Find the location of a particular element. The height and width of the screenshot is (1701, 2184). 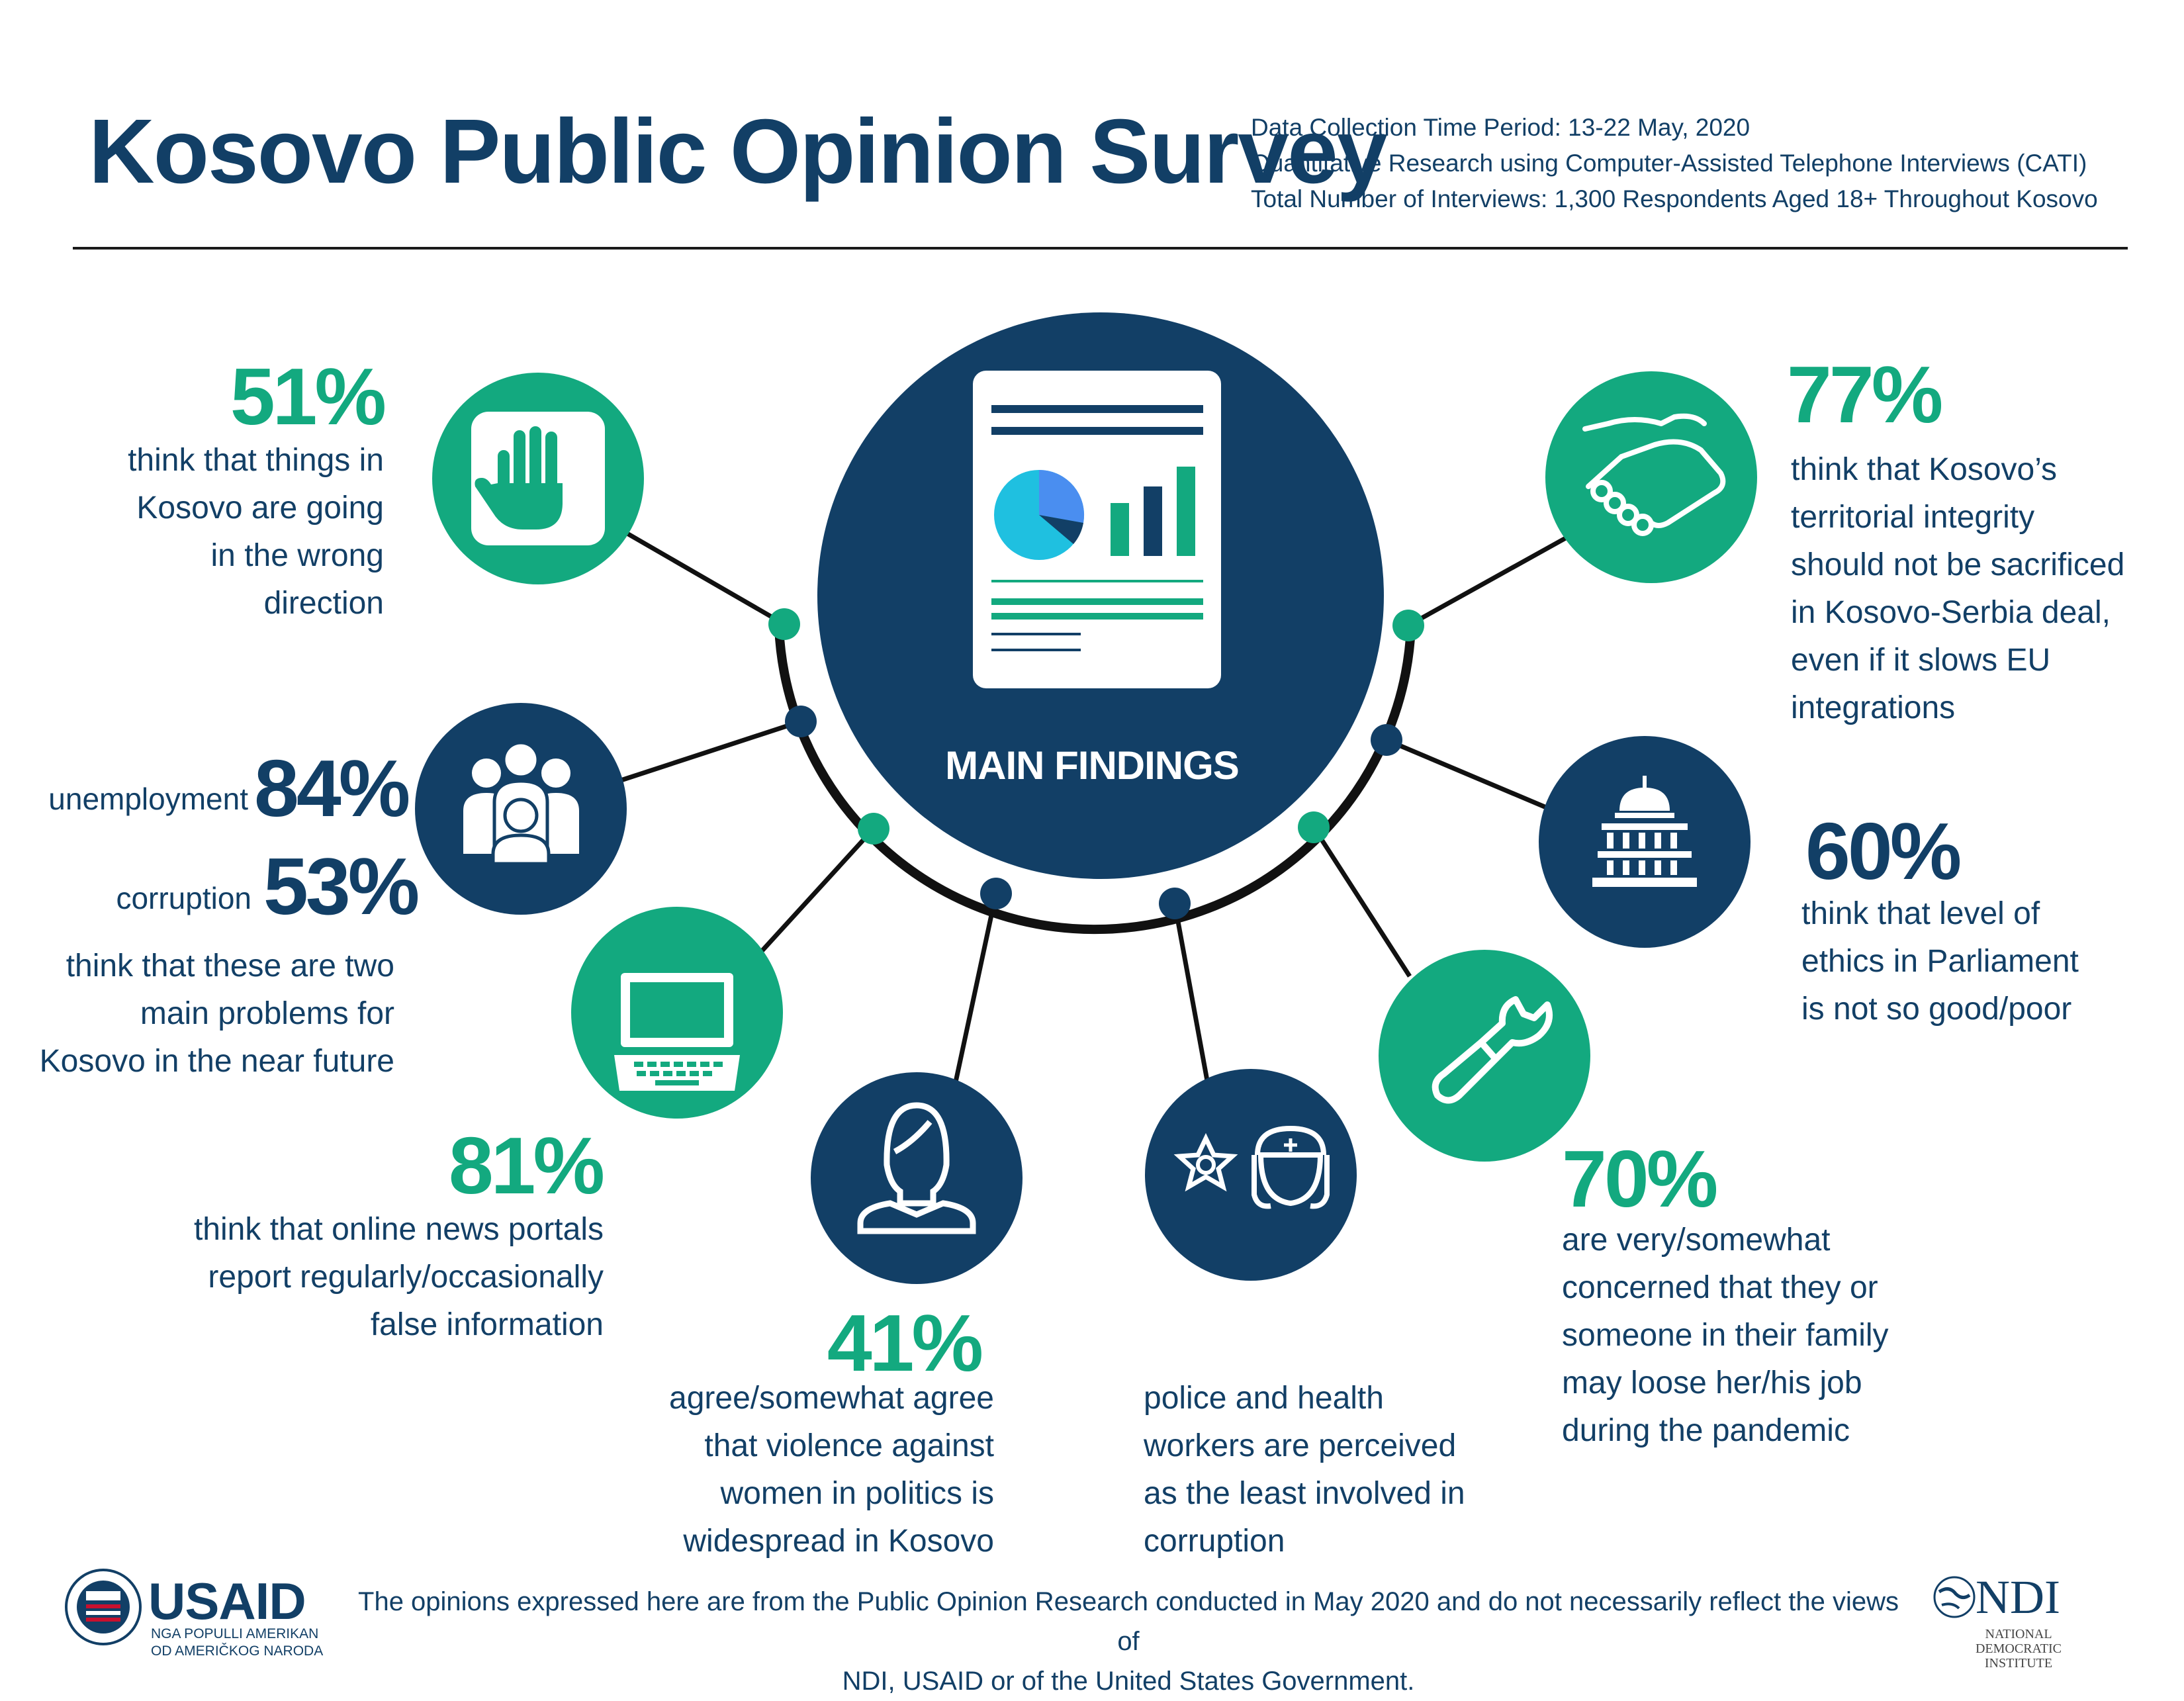

laptop-icon is located at coordinates (677, 1032).